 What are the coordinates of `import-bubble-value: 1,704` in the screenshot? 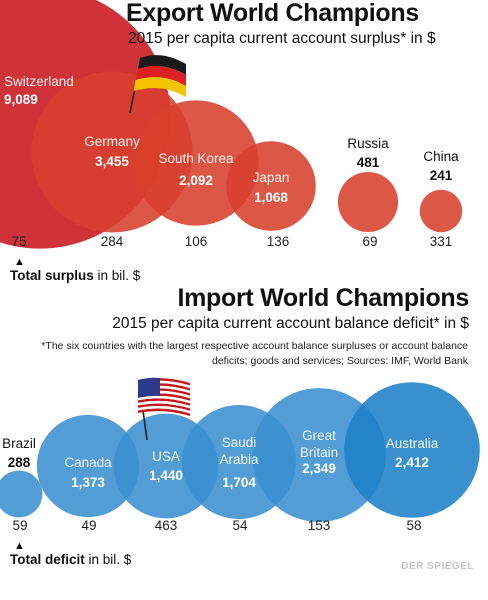 It's located at (239, 482).